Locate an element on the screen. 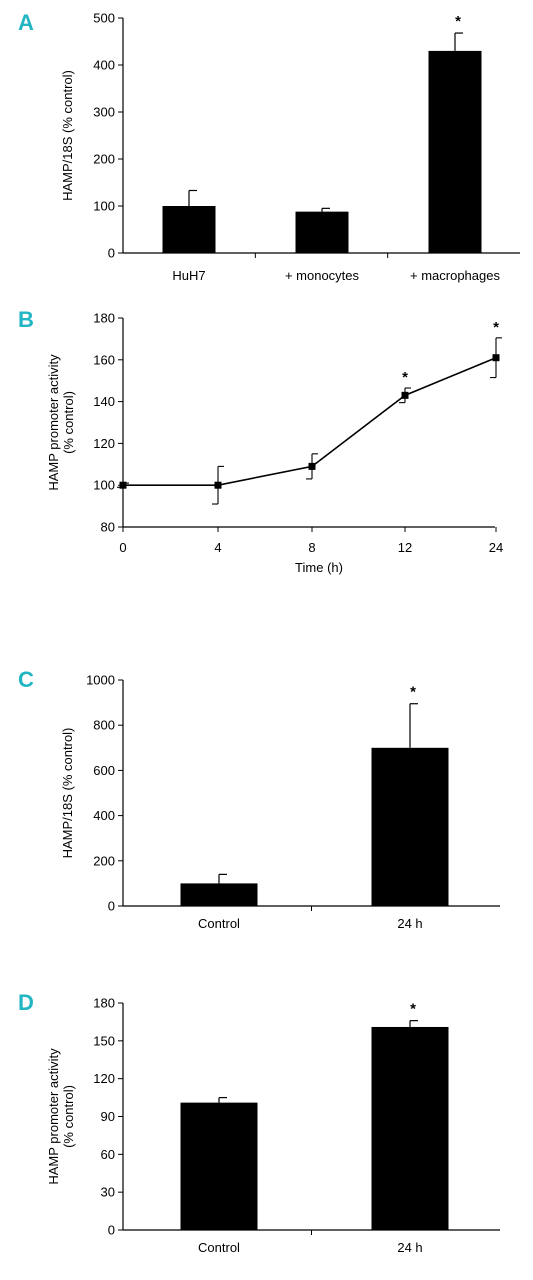 Image resolution: width=533 pixels, height=1280 pixels. y-tick-label: 150 is located at coordinates (104, 1040).